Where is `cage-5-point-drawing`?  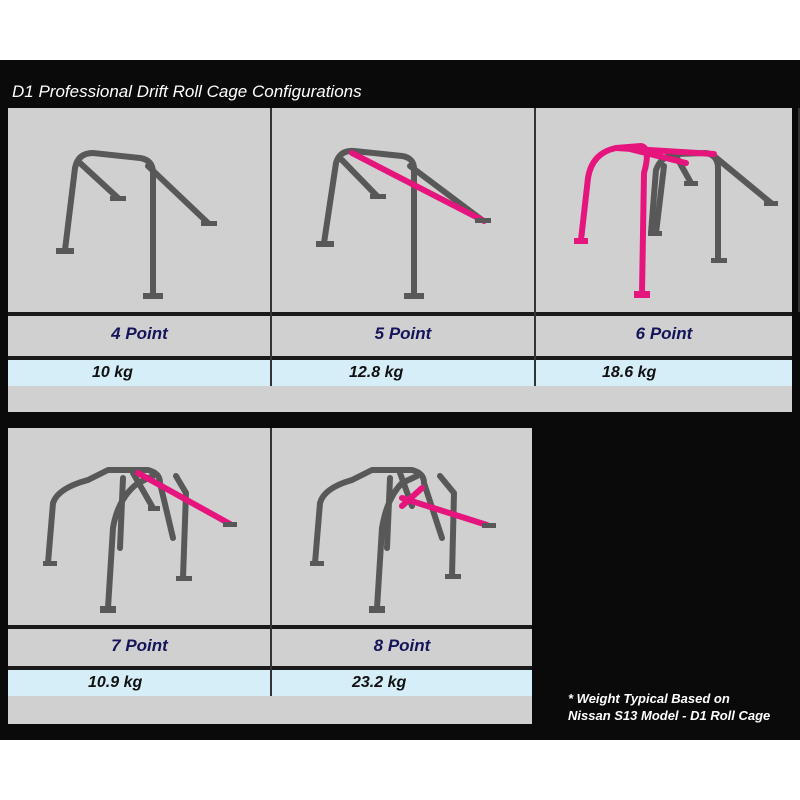 cage-5-point-drawing is located at coordinates (403, 223).